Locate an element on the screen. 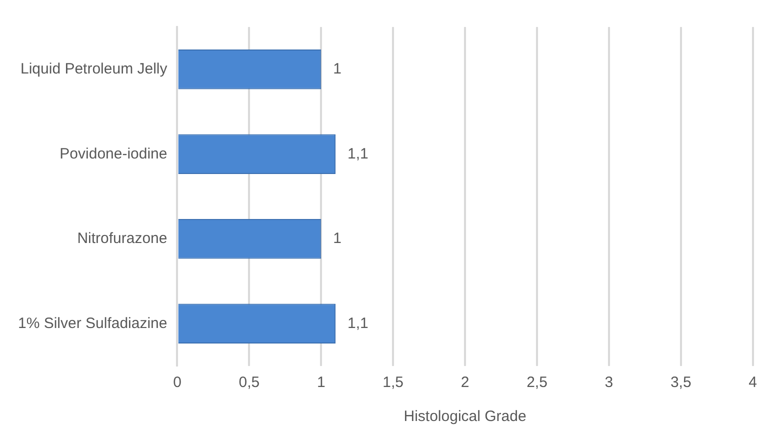 This screenshot has width=773, height=438. x-tick-label: 3 is located at coordinates (609, 383).